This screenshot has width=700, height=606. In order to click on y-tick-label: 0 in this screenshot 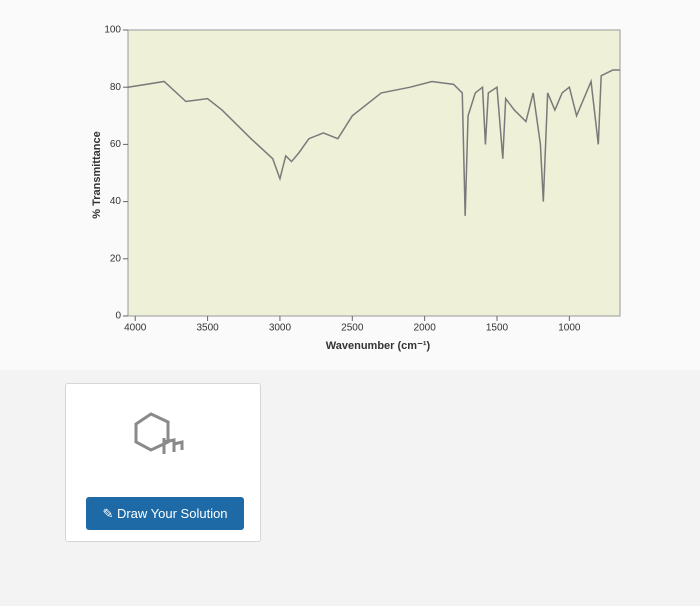, I will do `click(118, 316)`.